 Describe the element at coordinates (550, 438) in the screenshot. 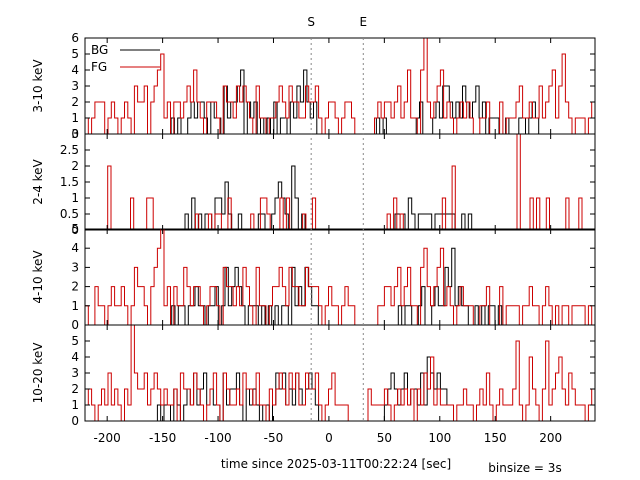

I see `x-tick-label: 200` at that location.